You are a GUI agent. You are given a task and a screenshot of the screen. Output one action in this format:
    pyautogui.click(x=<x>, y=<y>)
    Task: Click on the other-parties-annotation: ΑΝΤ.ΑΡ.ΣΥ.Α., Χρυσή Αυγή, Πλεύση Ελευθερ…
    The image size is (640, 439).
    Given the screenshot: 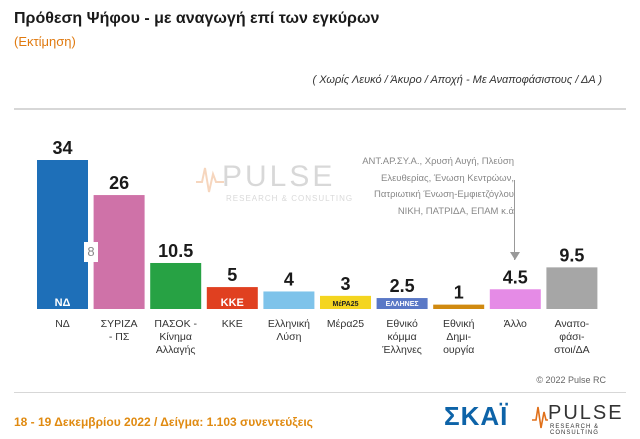 What is the action you would take?
    pyautogui.click(x=432, y=187)
    